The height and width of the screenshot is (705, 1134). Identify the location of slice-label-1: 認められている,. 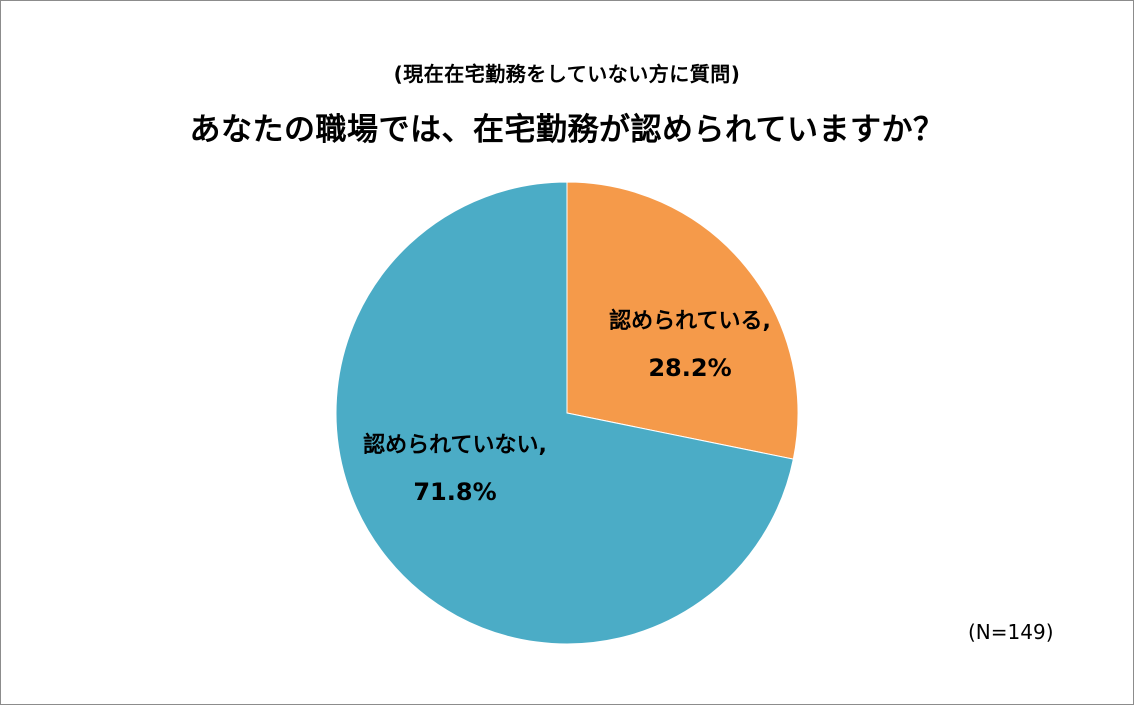
(690, 321).